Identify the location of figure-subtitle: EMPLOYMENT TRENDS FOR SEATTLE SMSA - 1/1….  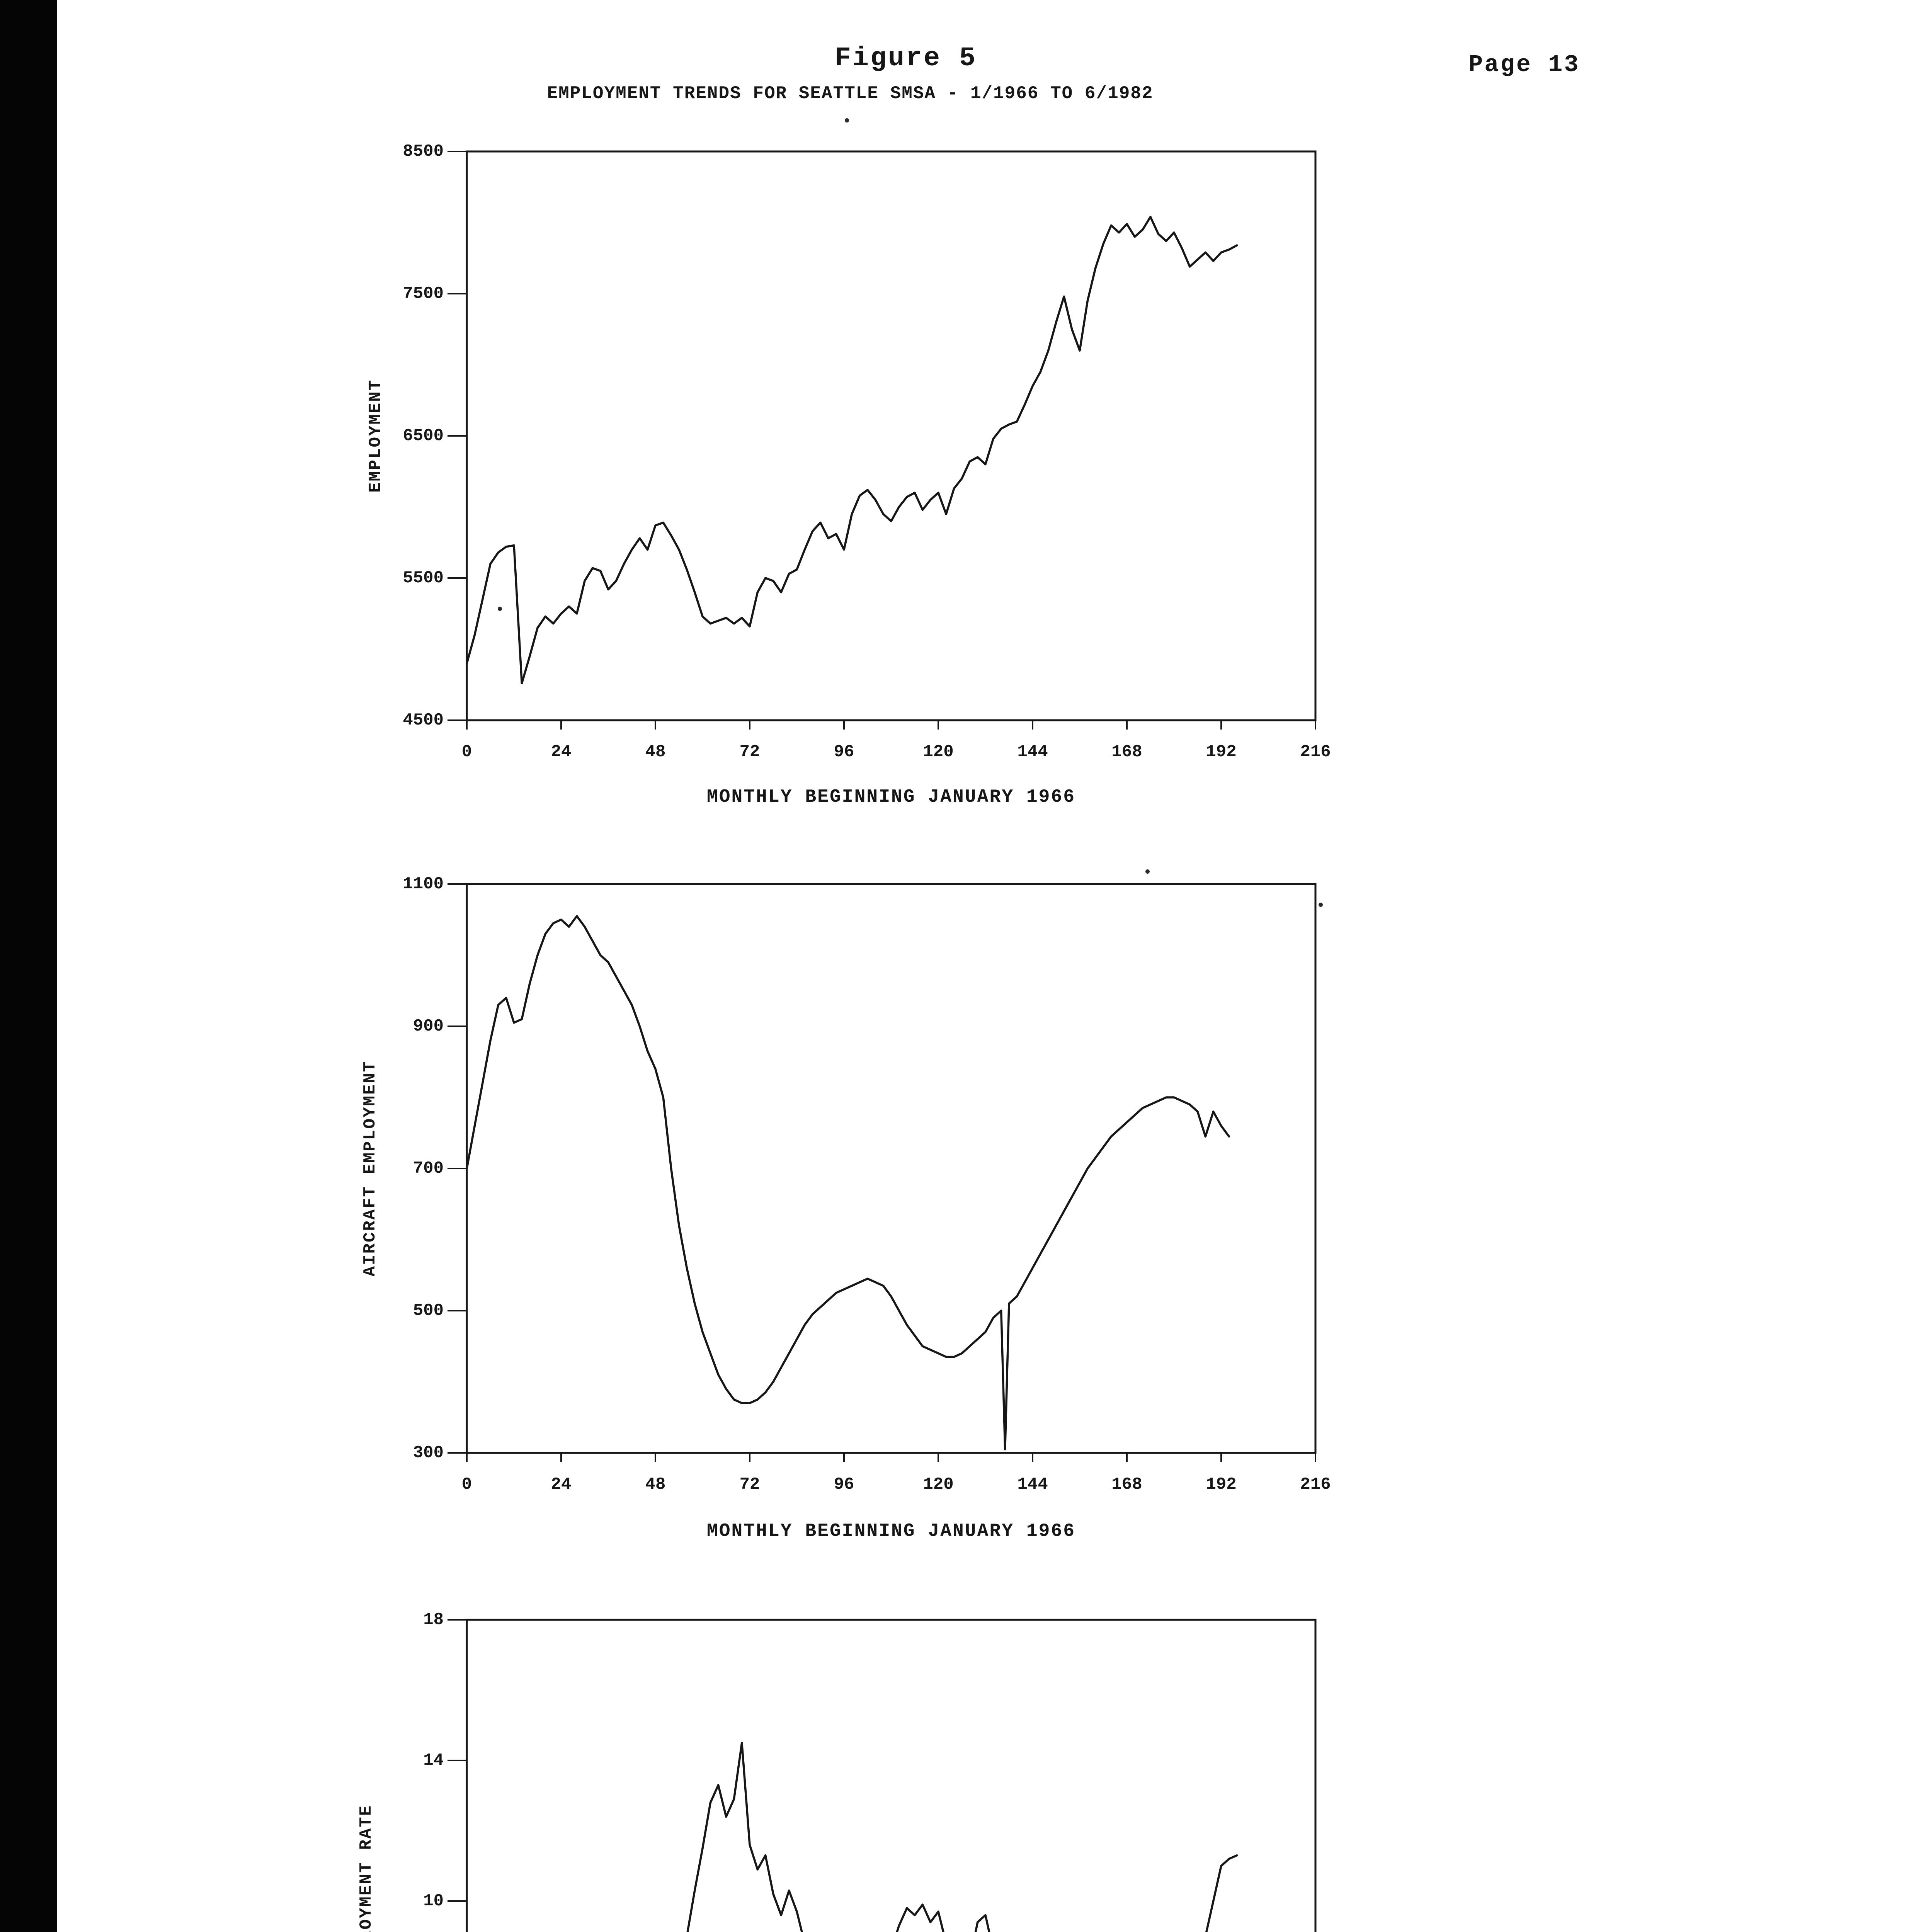
(851, 94).